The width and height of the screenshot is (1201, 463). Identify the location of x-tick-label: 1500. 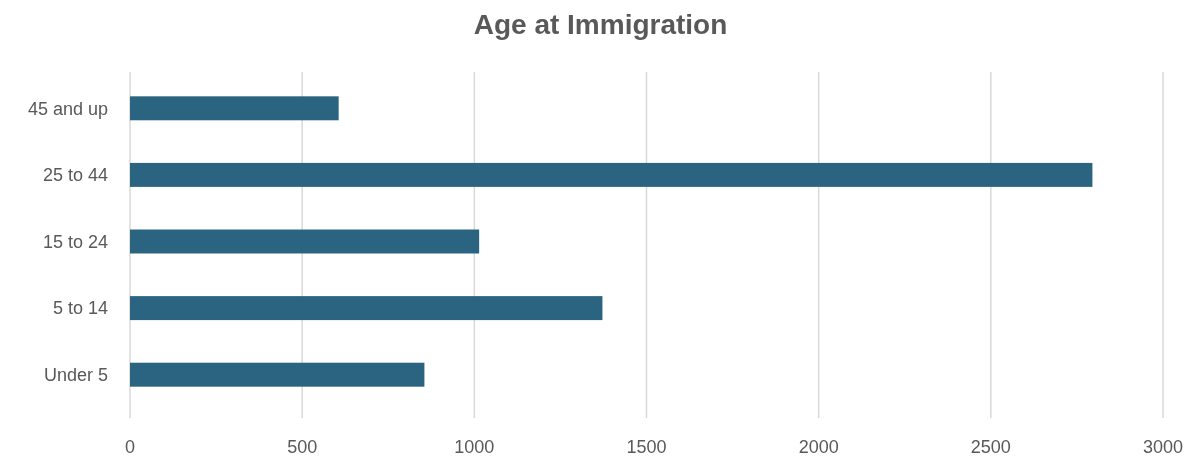
(646, 447).